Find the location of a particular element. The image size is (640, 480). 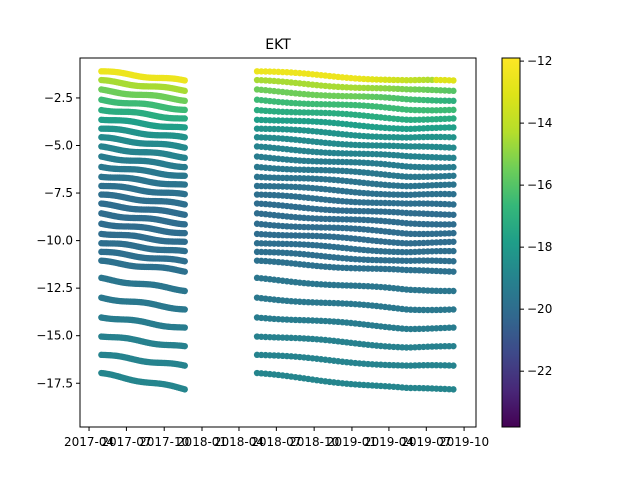

colorbar-tick-label-1: −14 is located at coordinates (539, 123).